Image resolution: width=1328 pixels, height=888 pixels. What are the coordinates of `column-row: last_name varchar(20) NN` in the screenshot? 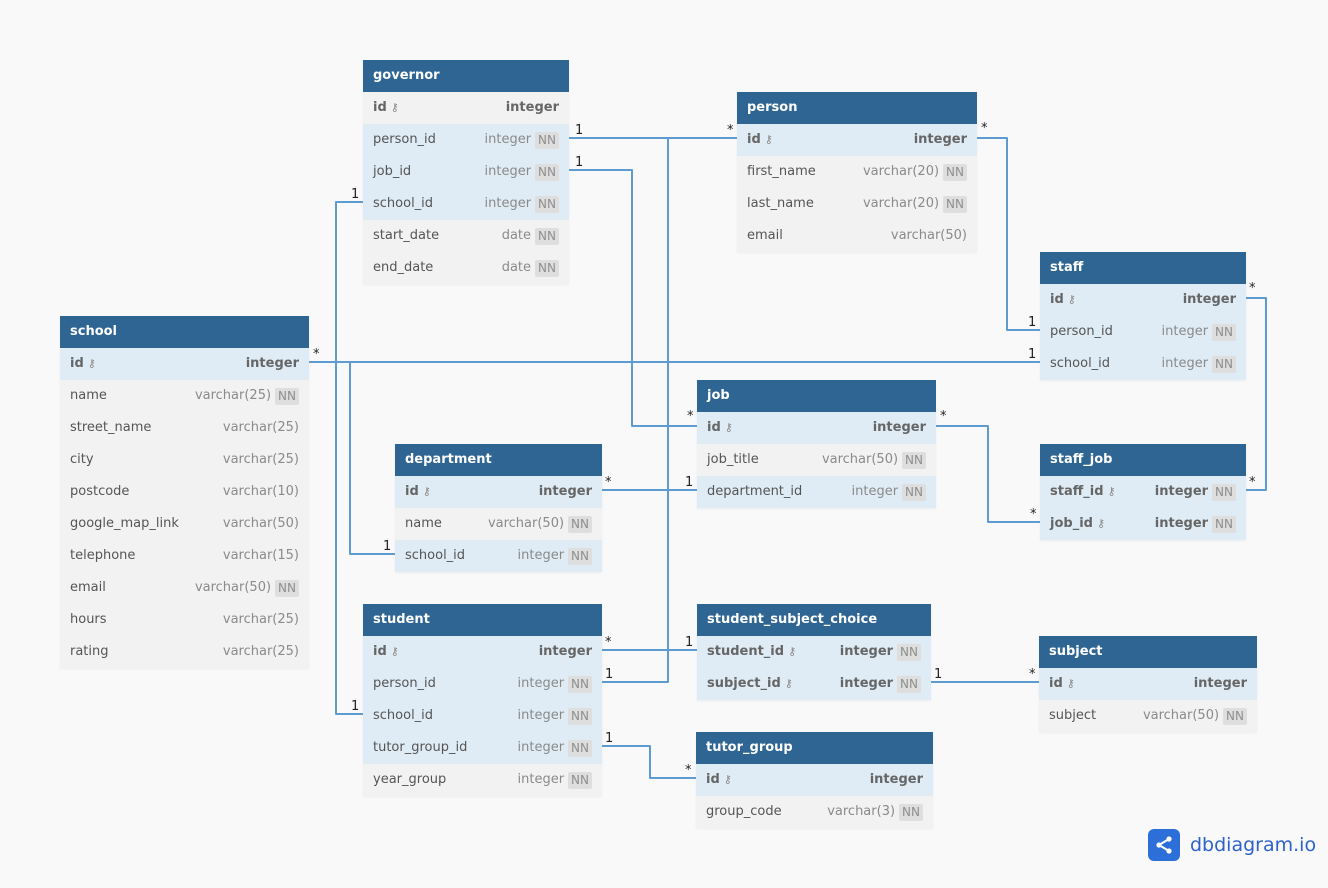 It's located at (857, 204).